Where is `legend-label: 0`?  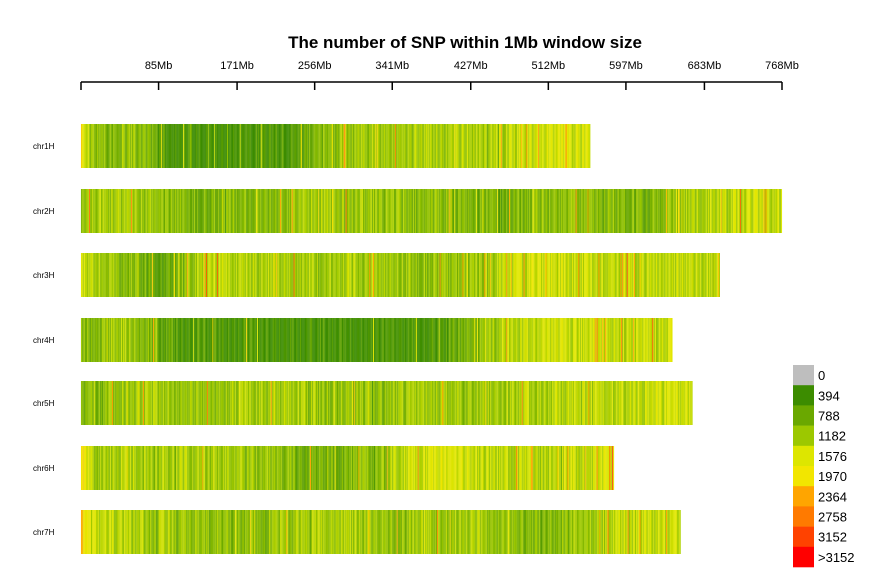 legend-label: 0 is located at coordinates (821, 375).